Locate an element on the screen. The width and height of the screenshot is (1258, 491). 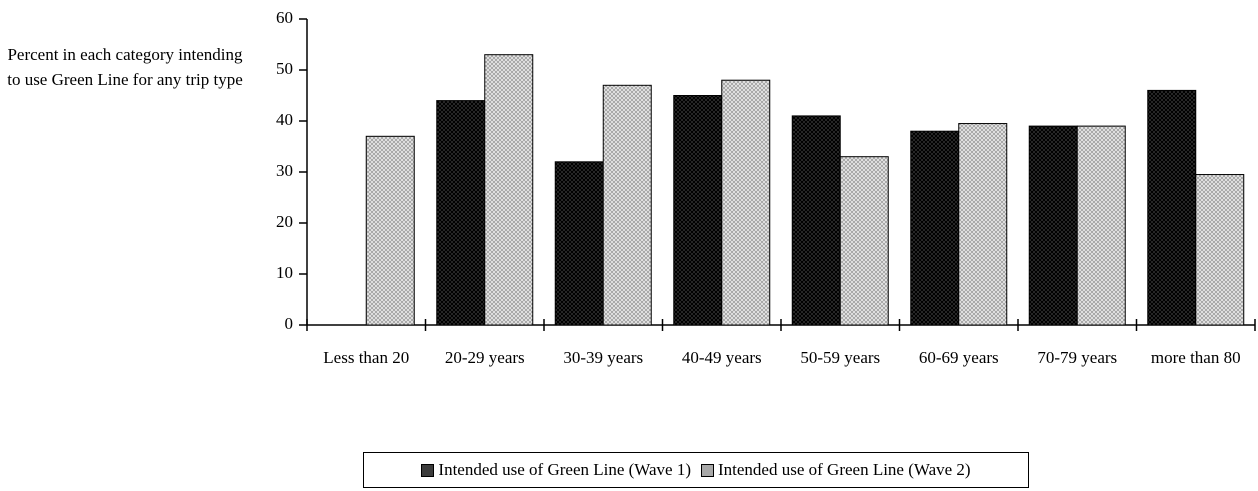
y-tick-label: 60 is located at coordinates (284, 17).